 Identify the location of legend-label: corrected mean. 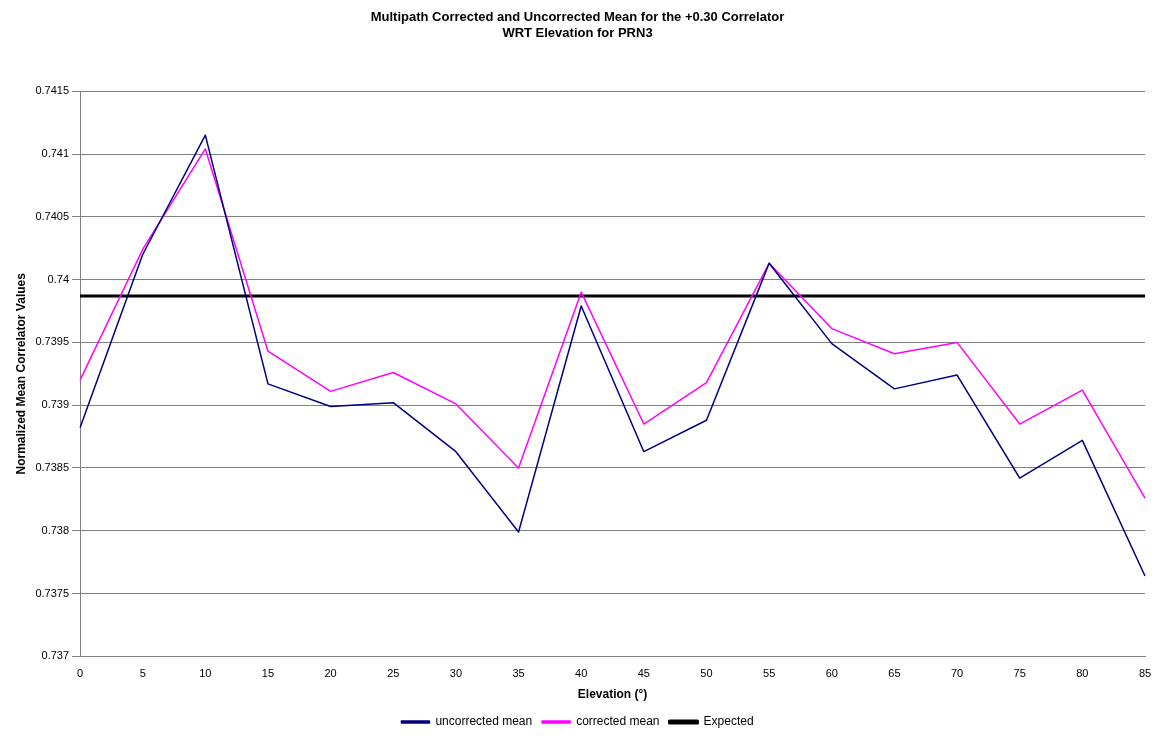
(618, 721).